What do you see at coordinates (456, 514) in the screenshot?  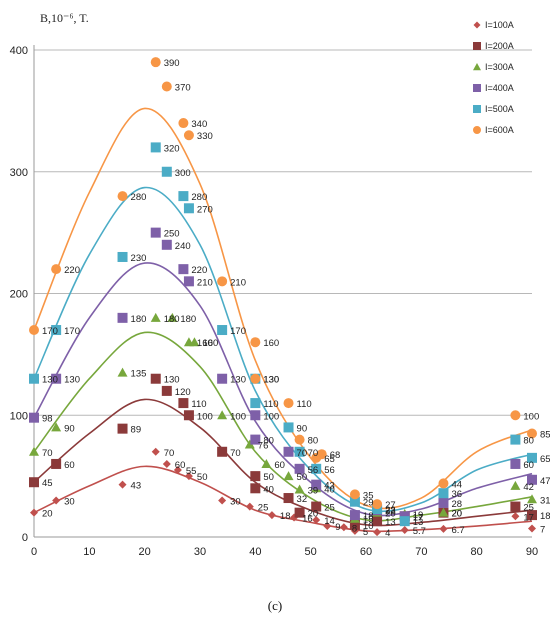 I see `data-label: 20` at bounding box center [456, 514].